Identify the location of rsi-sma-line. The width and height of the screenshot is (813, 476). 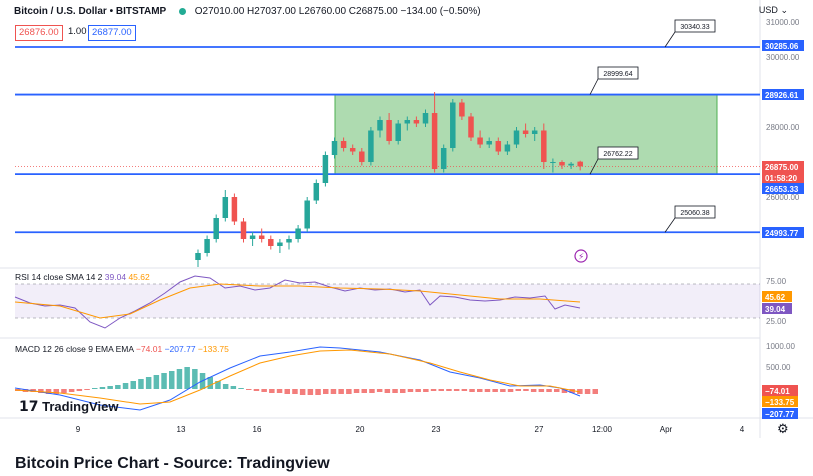
(297, 301).